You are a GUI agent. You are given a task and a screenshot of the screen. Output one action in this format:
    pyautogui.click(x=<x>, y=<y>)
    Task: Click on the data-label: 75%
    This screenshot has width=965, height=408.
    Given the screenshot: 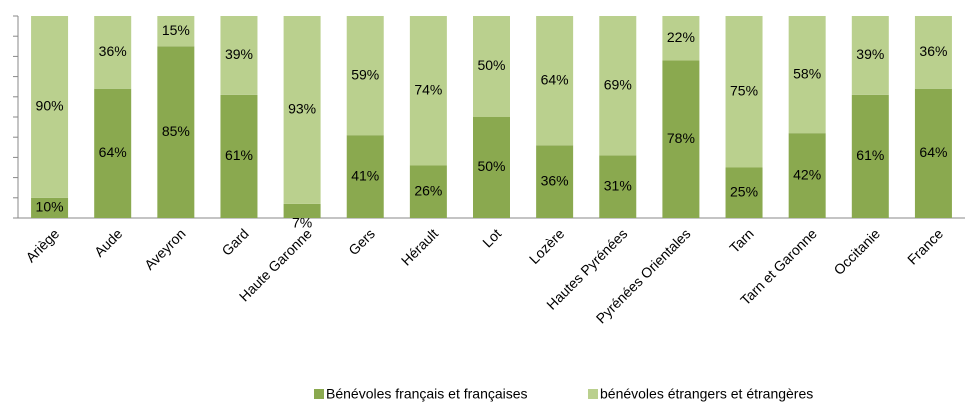 What is the action you would take?
    pyautogui.click(x=744, y=90)
    